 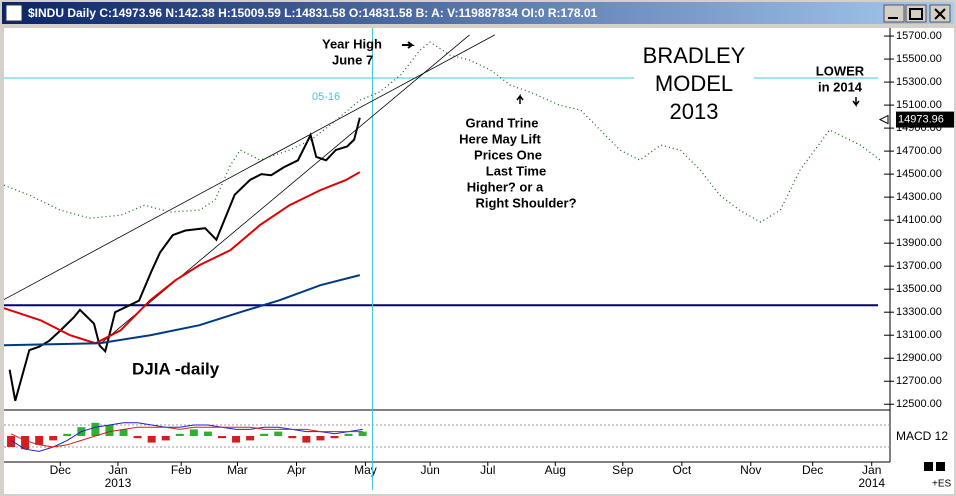 What do you see at coordinates (894, 13) in the screenshot?
I see `minimize-button` at bounding box center [894, 13].